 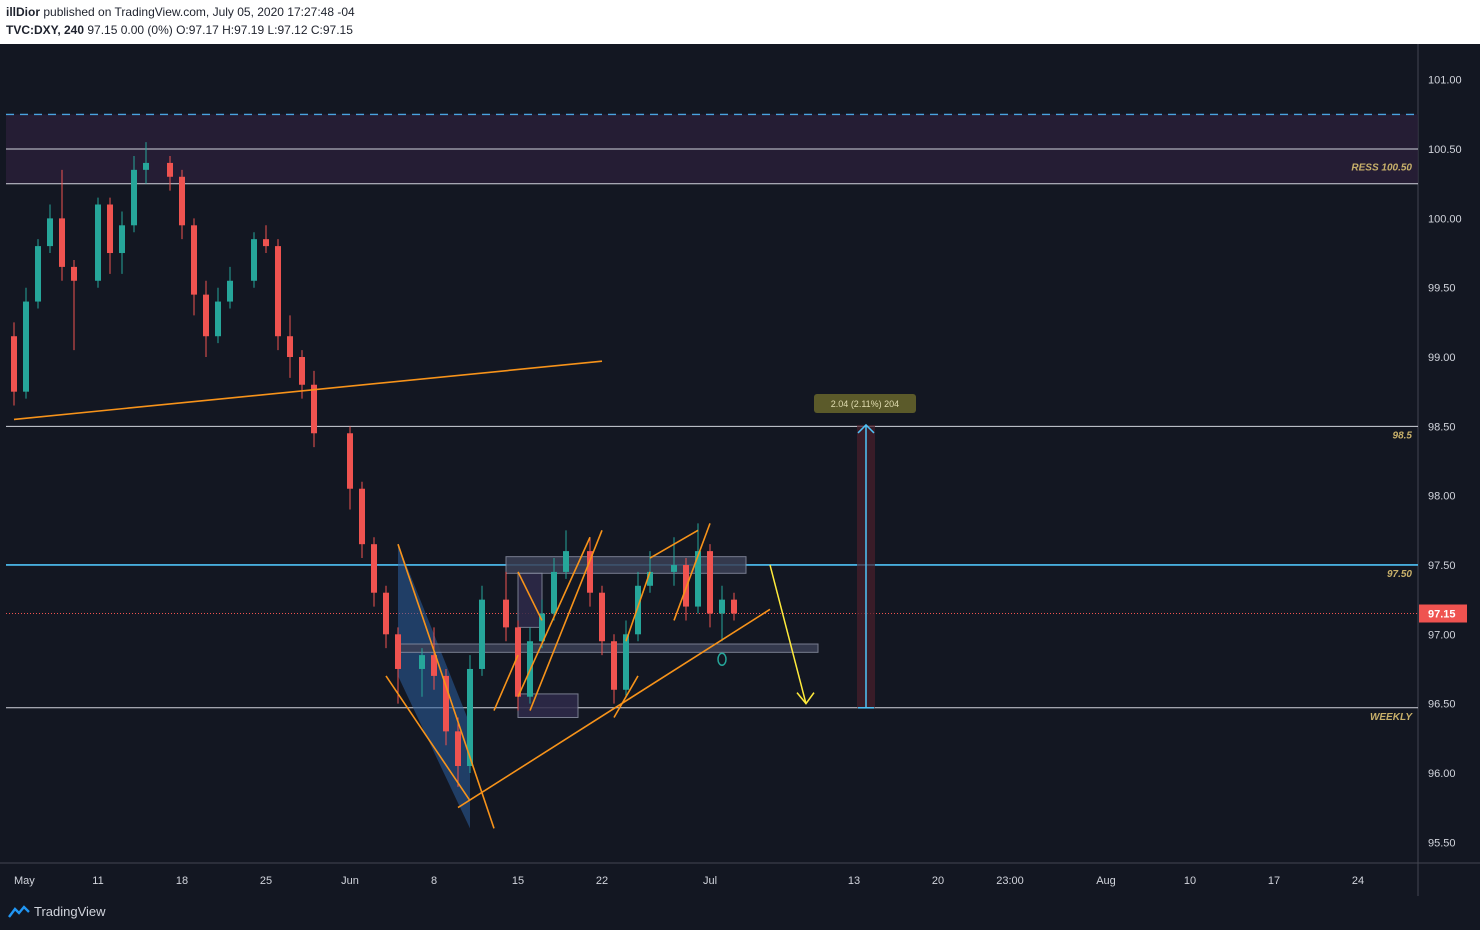 What do you see at coordinates (45, 30) in the screenshot?
I see `symbol-name: TVC:DXY, 240` at bounding box center [45, 30].